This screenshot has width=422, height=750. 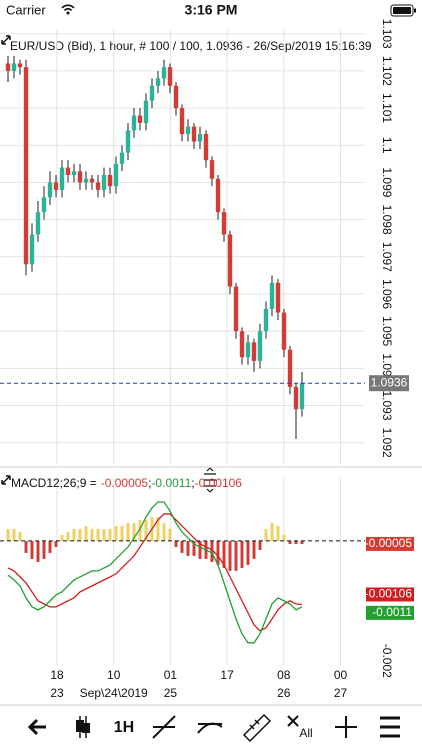 What do you see at coordinates (387, 661) in the screenshot?
I see `y-tick-label: -0.002` at bounding box center [387, 661].